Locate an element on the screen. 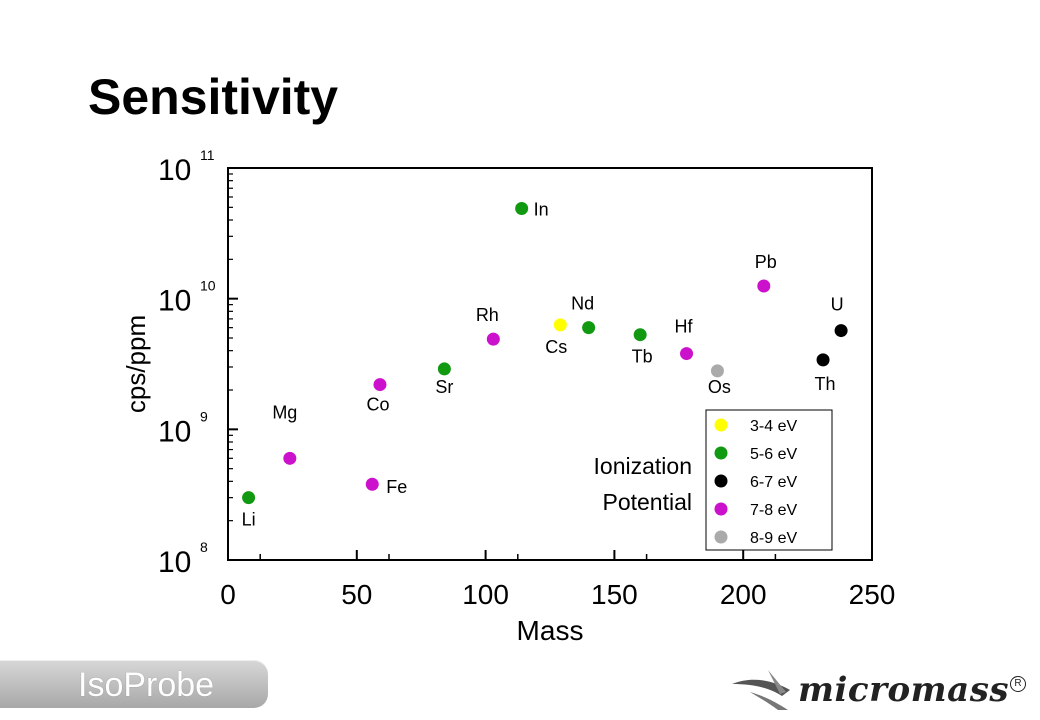  x-axis-label: Mass is located at coordinates (550, 630).